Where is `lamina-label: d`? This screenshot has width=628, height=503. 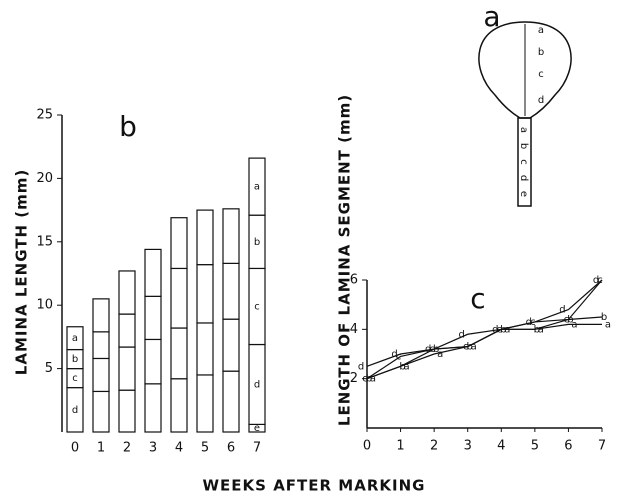 lamina-label: d is located at coordinates (541, 100).